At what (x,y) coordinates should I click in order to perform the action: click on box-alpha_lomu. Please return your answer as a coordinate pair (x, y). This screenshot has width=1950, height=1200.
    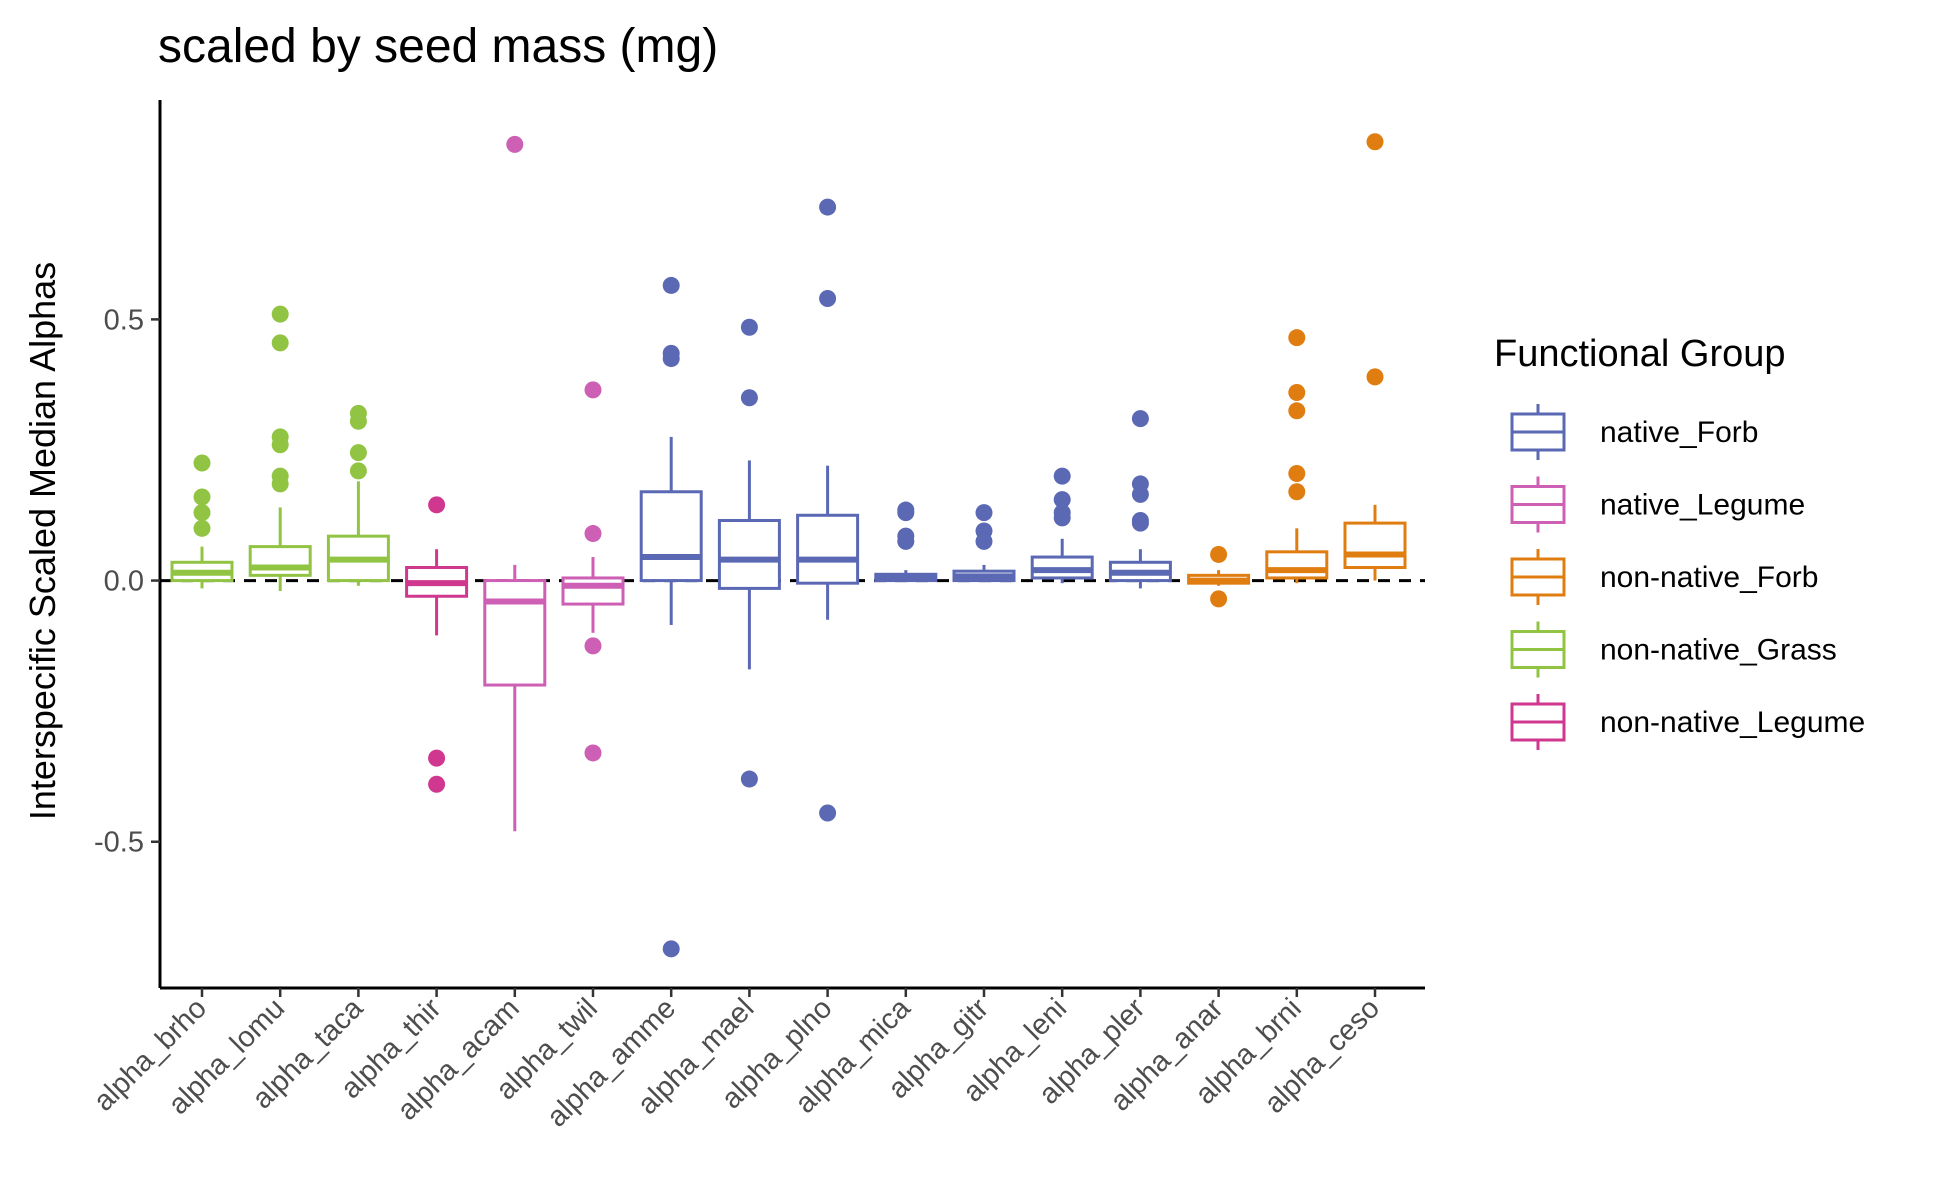
    Looking at the image, I should click on (280, 448).